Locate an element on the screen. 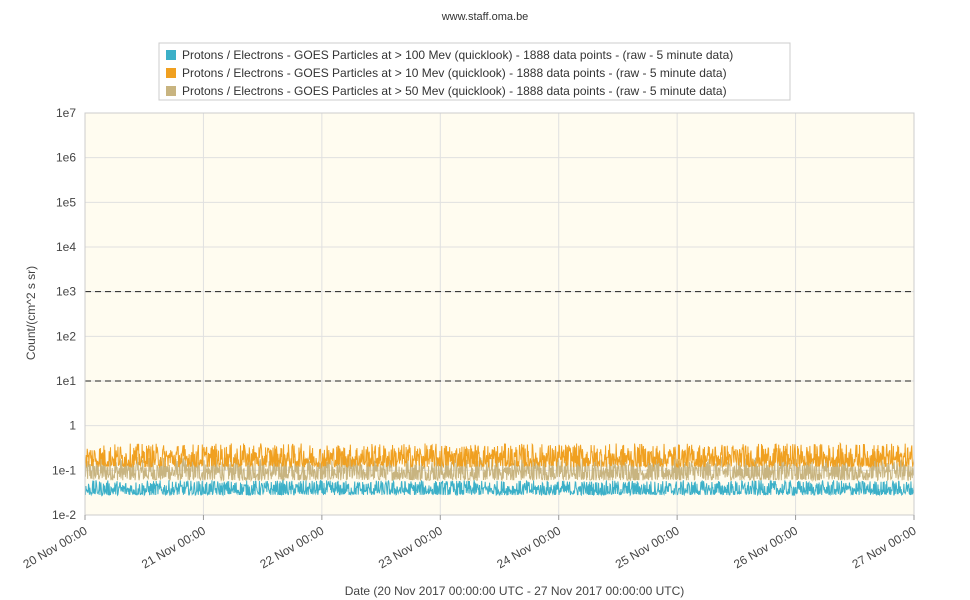  x-tick-label: 23 Nov 00:00 is located at coordinates (410, 547).